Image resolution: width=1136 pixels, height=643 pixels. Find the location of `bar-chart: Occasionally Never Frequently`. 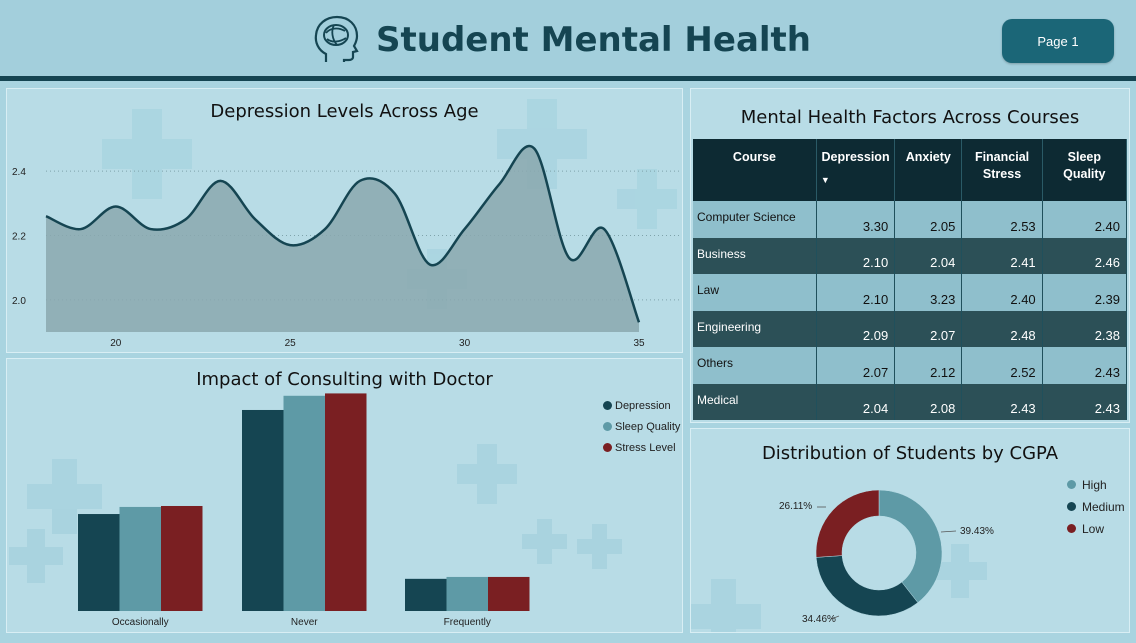

bar-chart: Occasionally Never Frequently is located at coordinates (304, 510).